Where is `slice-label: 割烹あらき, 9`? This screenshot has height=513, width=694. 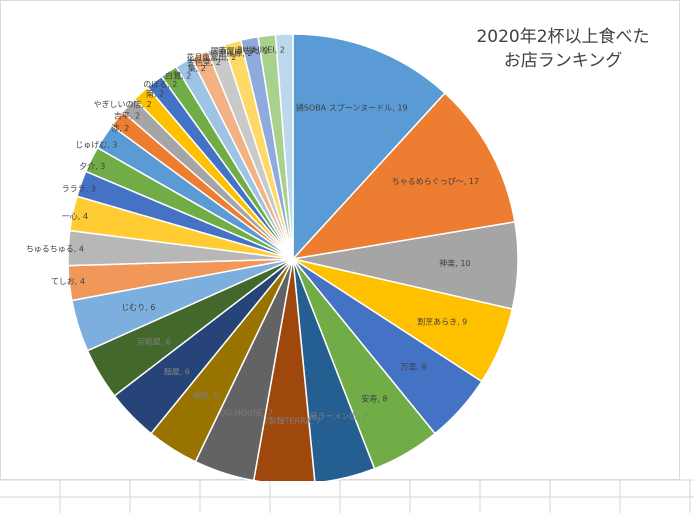 slice-label: 割烹あらき, 9 is located at coordinates (442, 322).